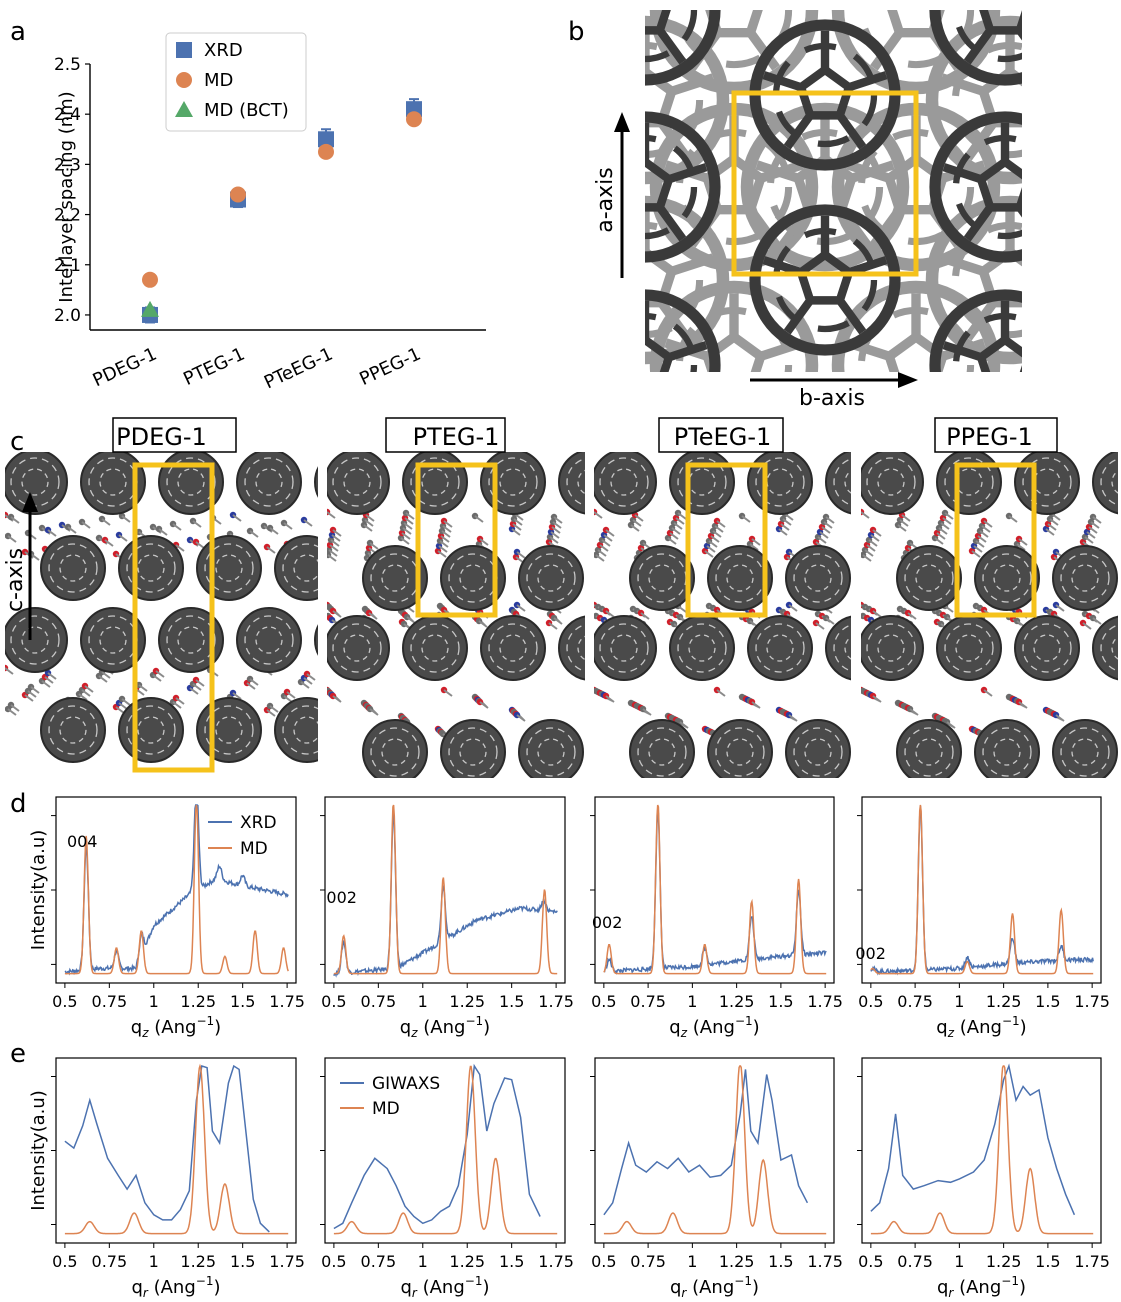  Describe the element at coordinates (242, 1001) in the screenshot. I see `x-tick-label: 1.5` at that location.